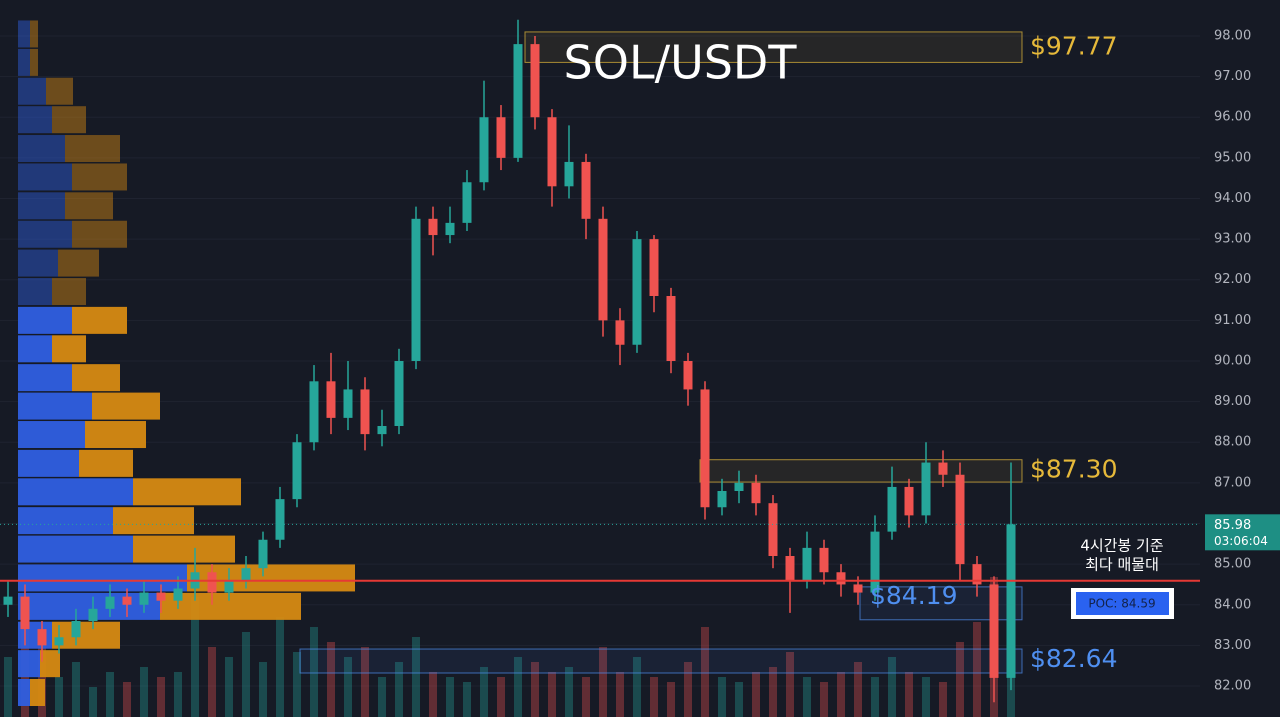 The height and width of the screenshot is (717, 1280). What do you see at coordinates (1232, 686) in the screenshot?
I see `y-tick-label: 82.00` at bounding box center [1232, 686].